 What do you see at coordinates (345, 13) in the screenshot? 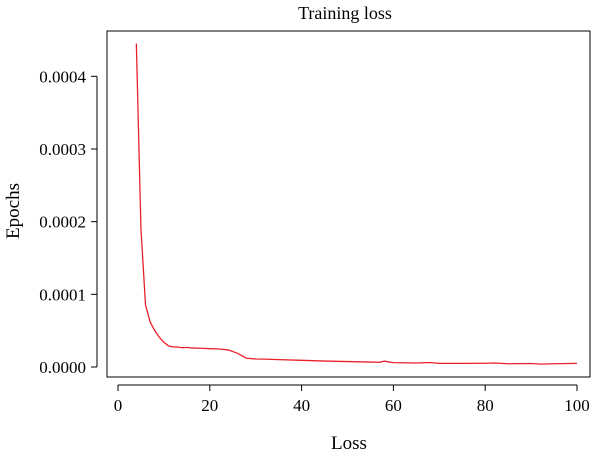
I see `chart-title: Training loss` at bounding box center [345, 13].